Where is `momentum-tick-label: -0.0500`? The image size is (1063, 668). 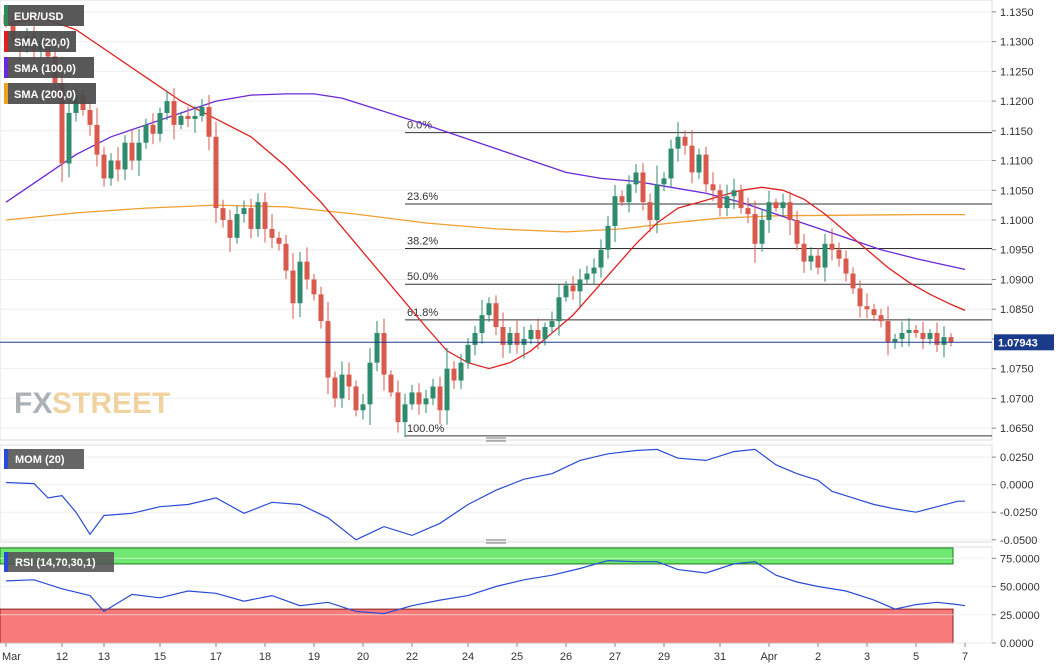 momentum-tick-label: -0.0500 is located at coordinates (1018, 541).